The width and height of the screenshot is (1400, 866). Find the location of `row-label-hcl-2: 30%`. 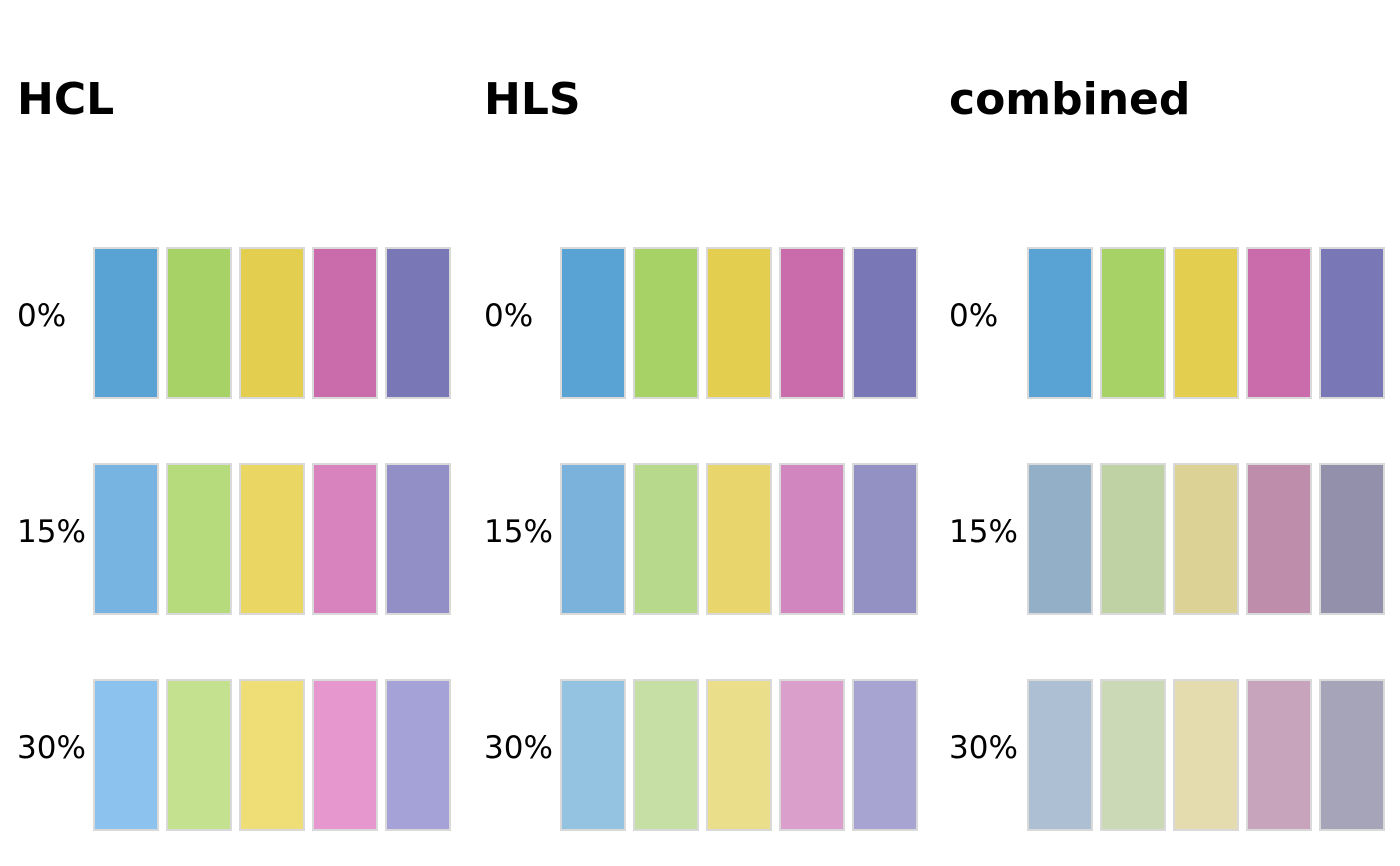

row-label-hcl-2: 30% is located at coordinates (51, 748).